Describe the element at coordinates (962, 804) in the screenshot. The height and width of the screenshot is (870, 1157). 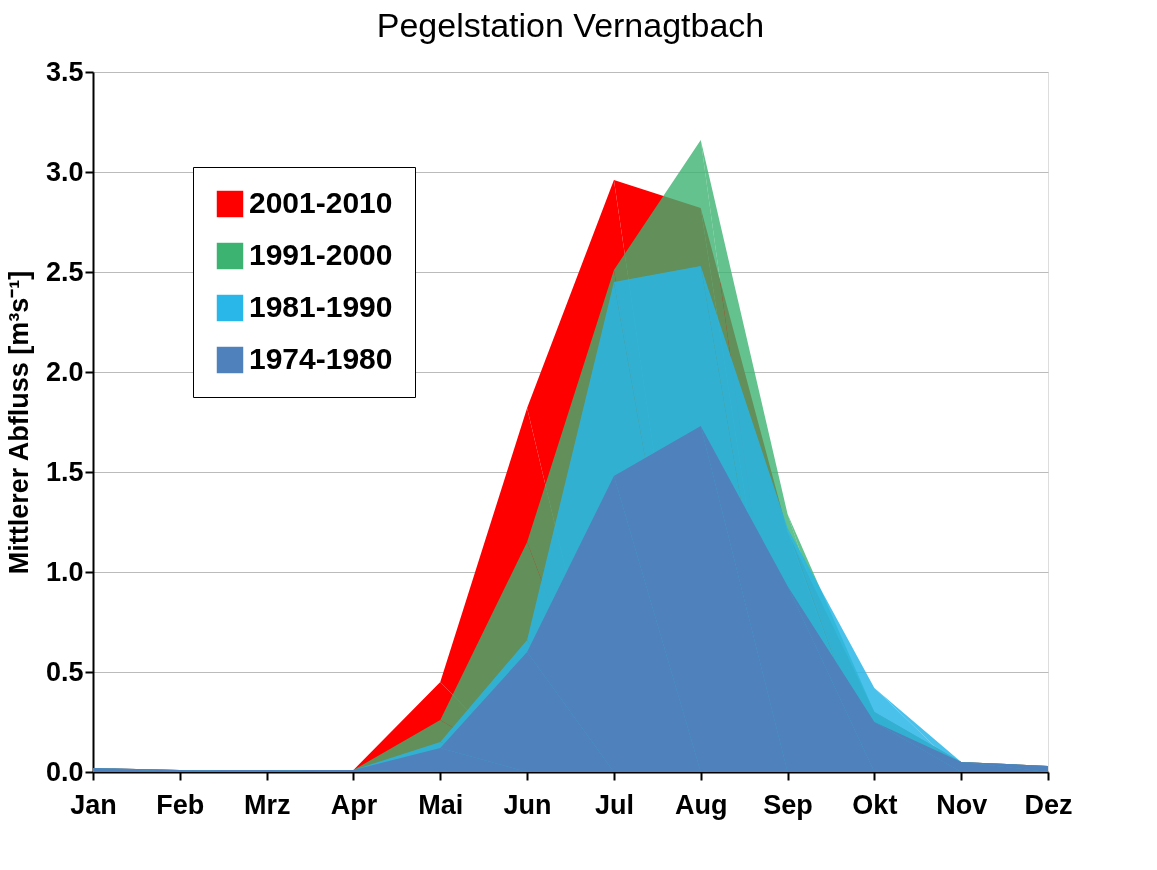
I see `x-tick-label: Nov` at that location.